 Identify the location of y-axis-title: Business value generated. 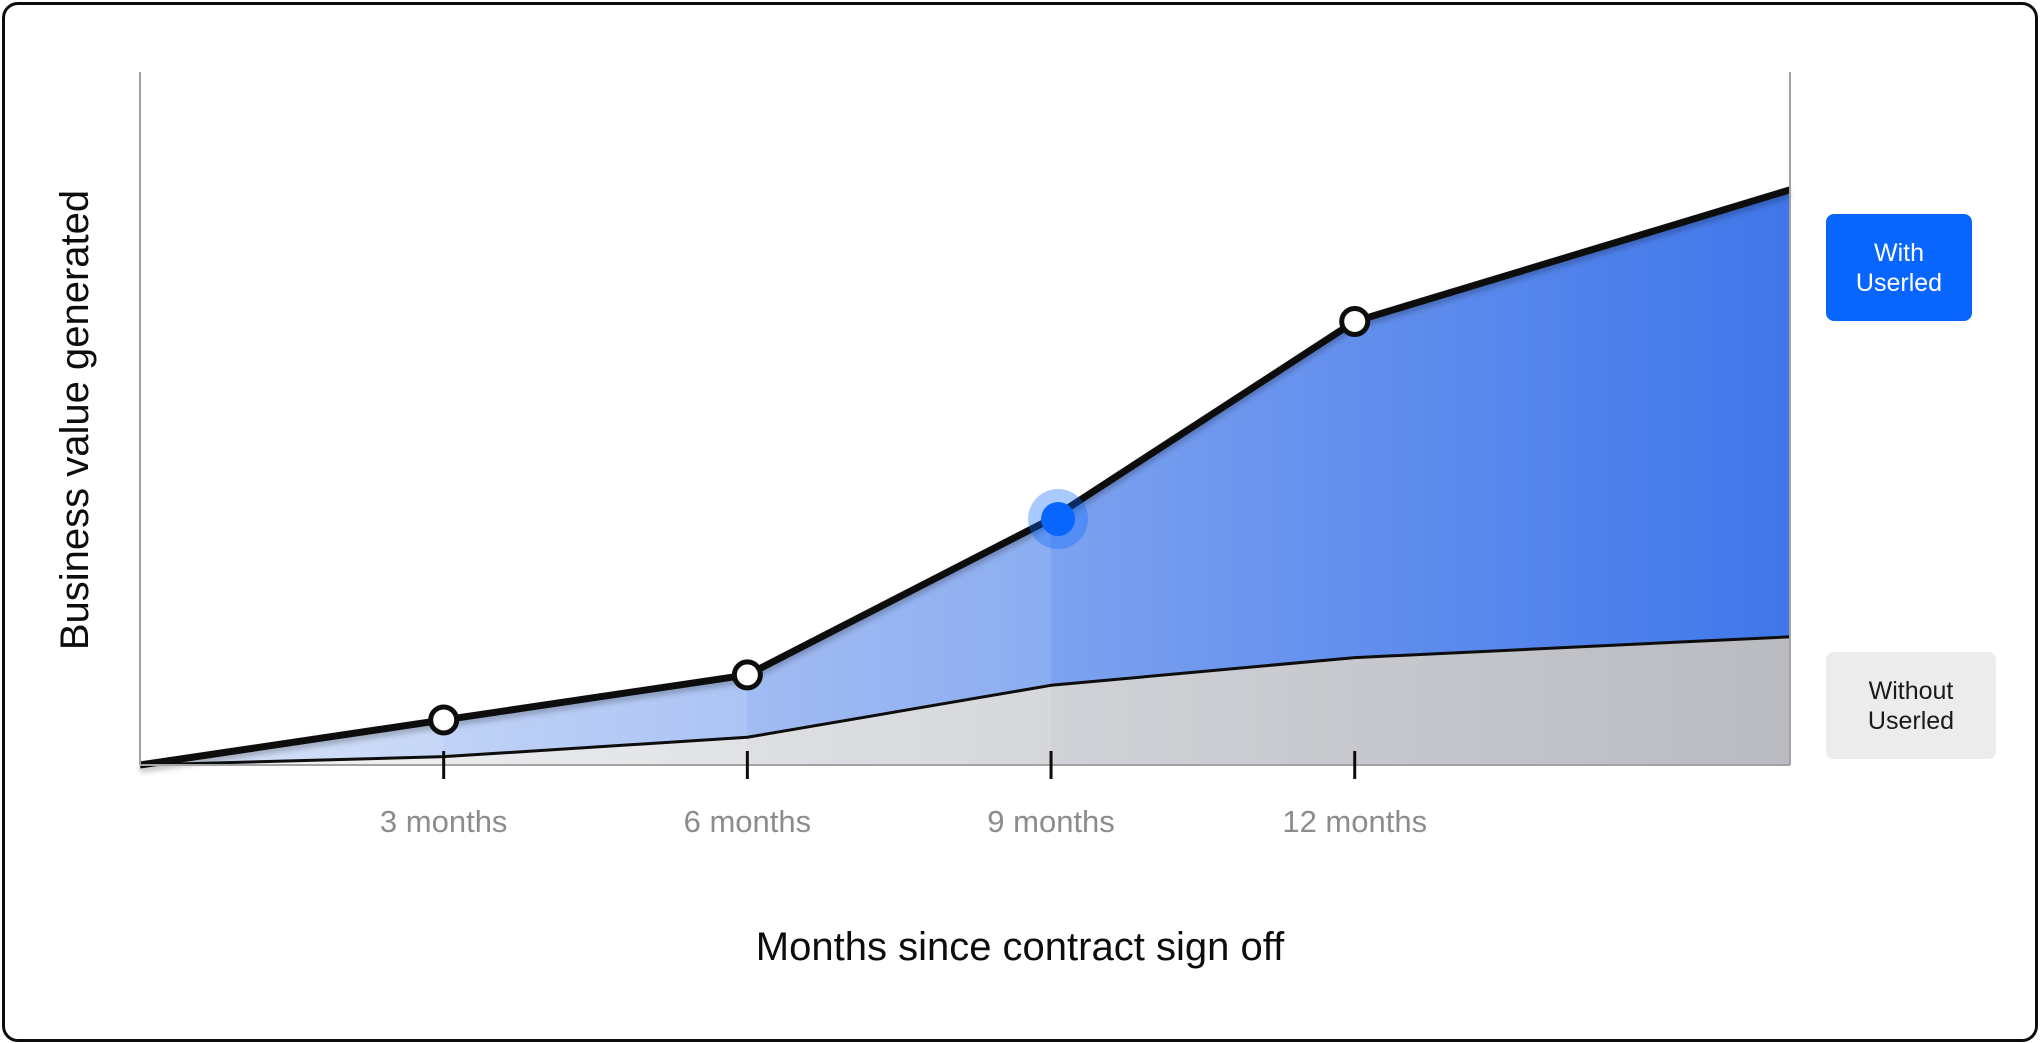
(75, 420).